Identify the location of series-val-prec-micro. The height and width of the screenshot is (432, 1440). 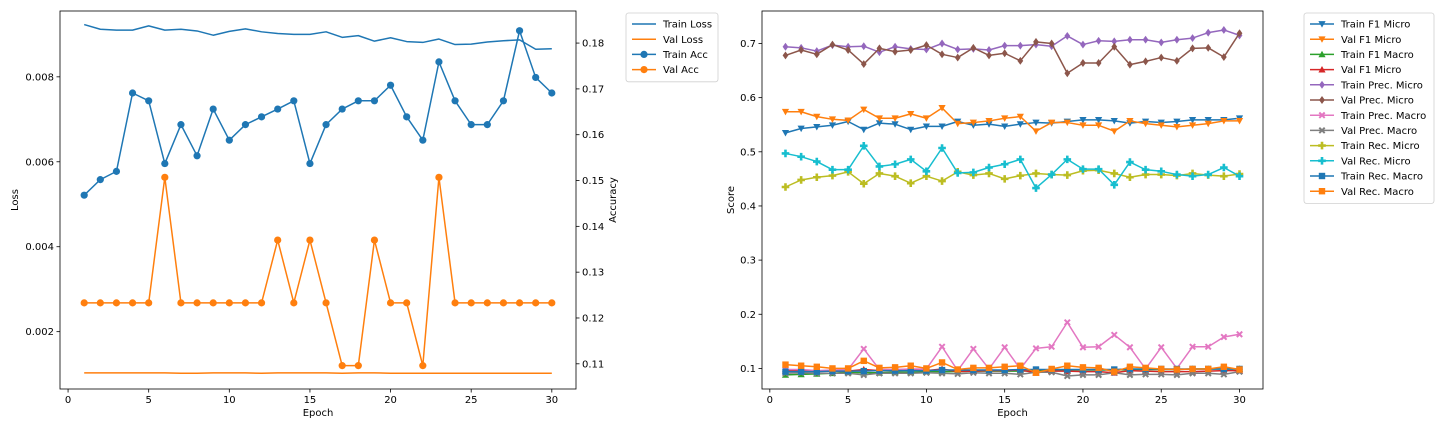
(1012, 53).